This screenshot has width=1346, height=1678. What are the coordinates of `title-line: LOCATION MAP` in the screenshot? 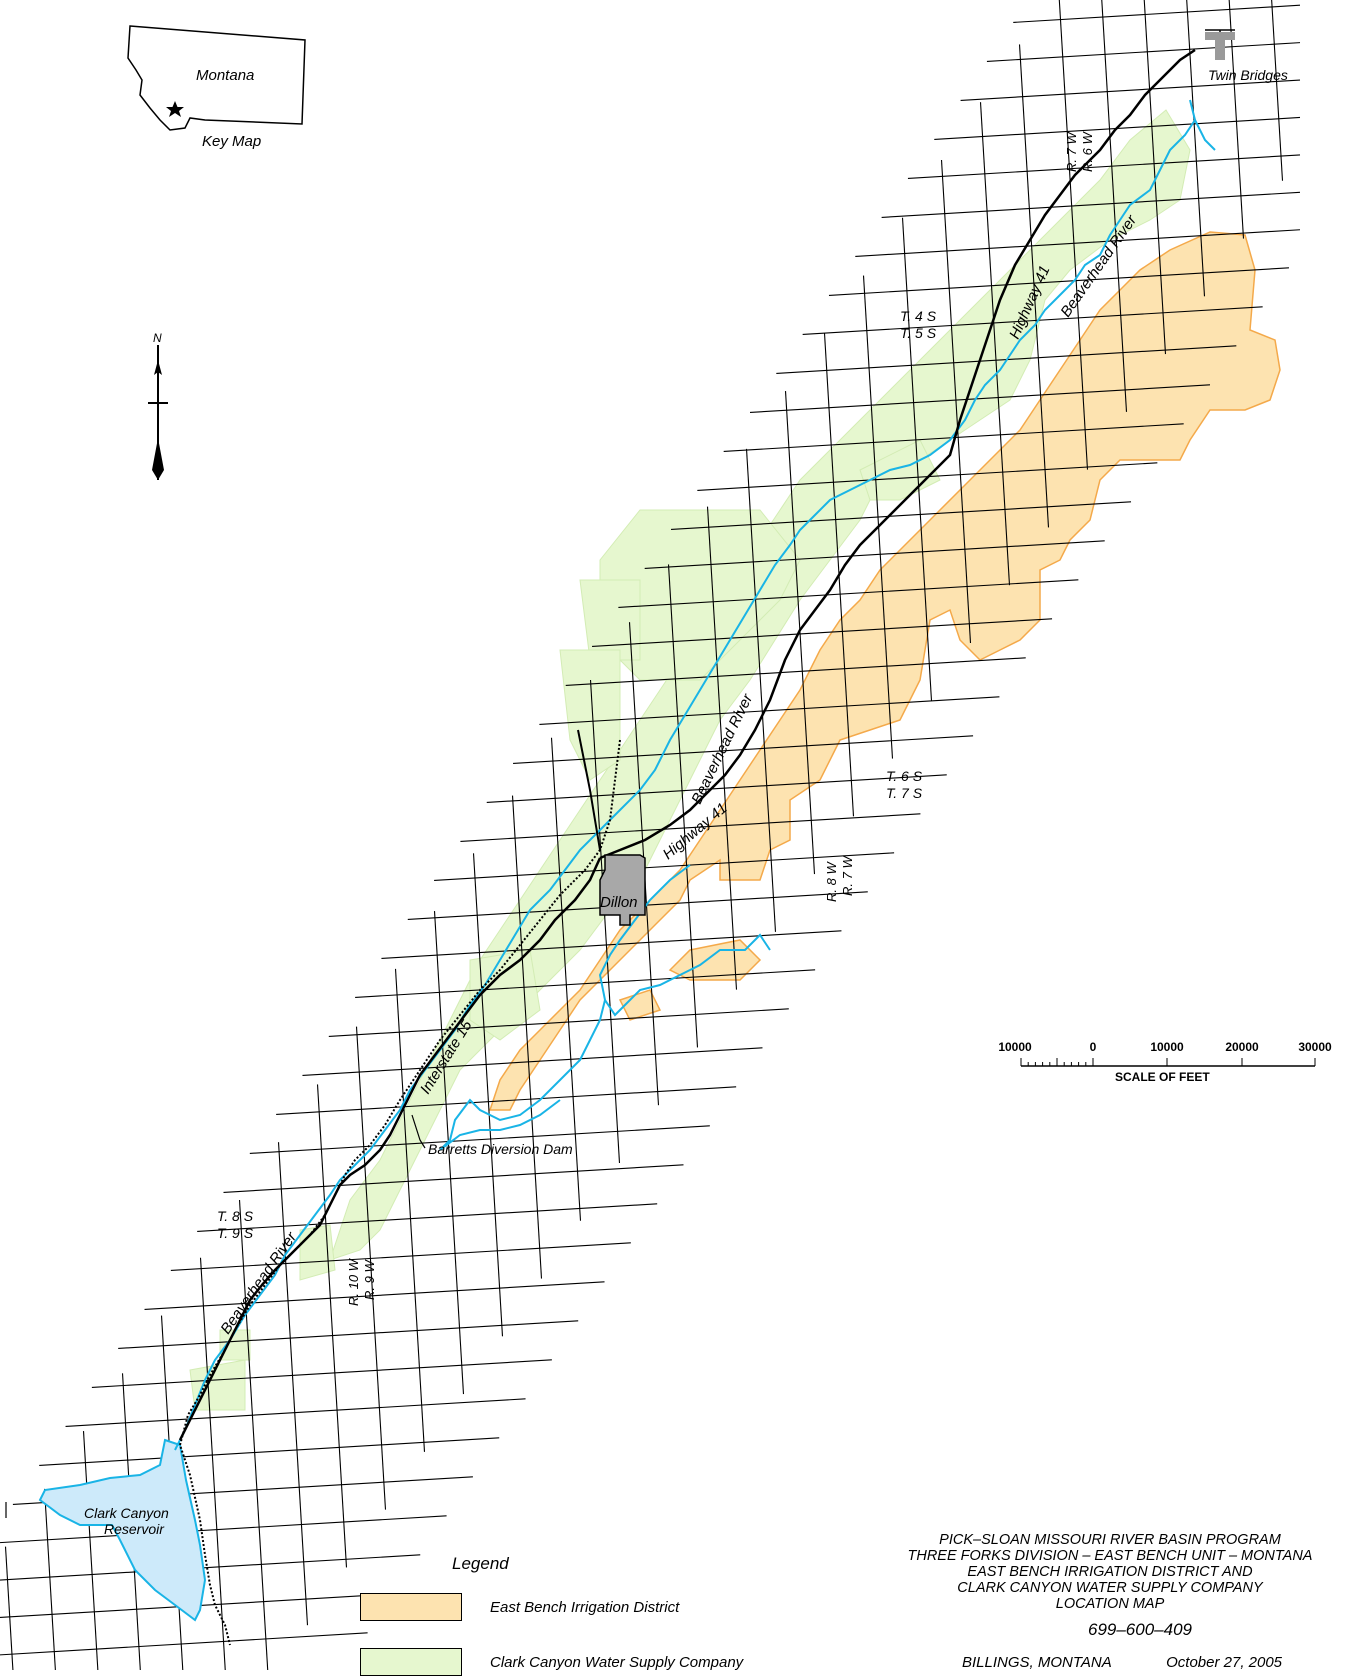 It's located at (1110, 1604).